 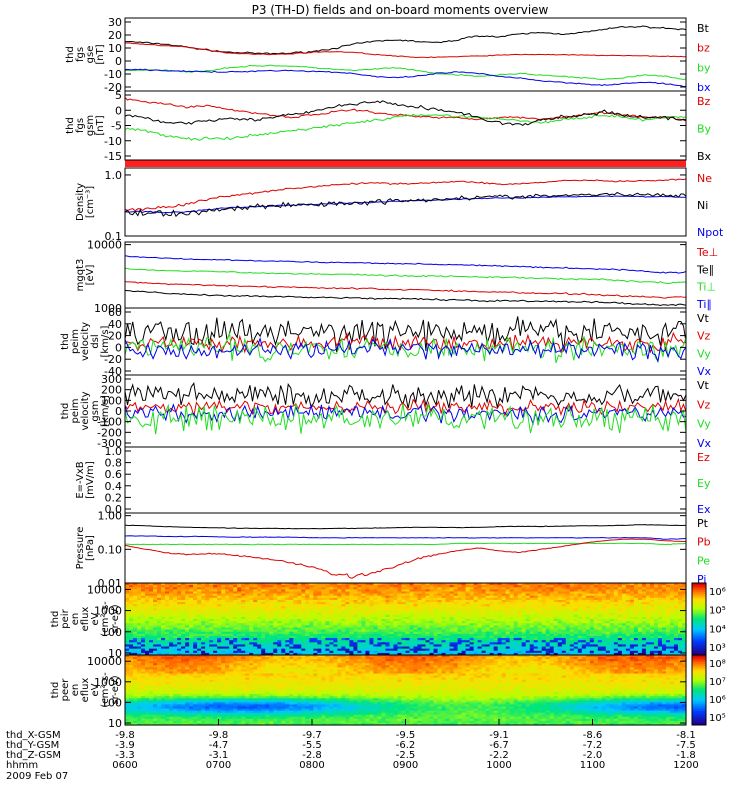 What do you see at coordinates (90, 275) in the screenshot?
I see `y-axis-label: [eV]` at bounding box center [90, 275].